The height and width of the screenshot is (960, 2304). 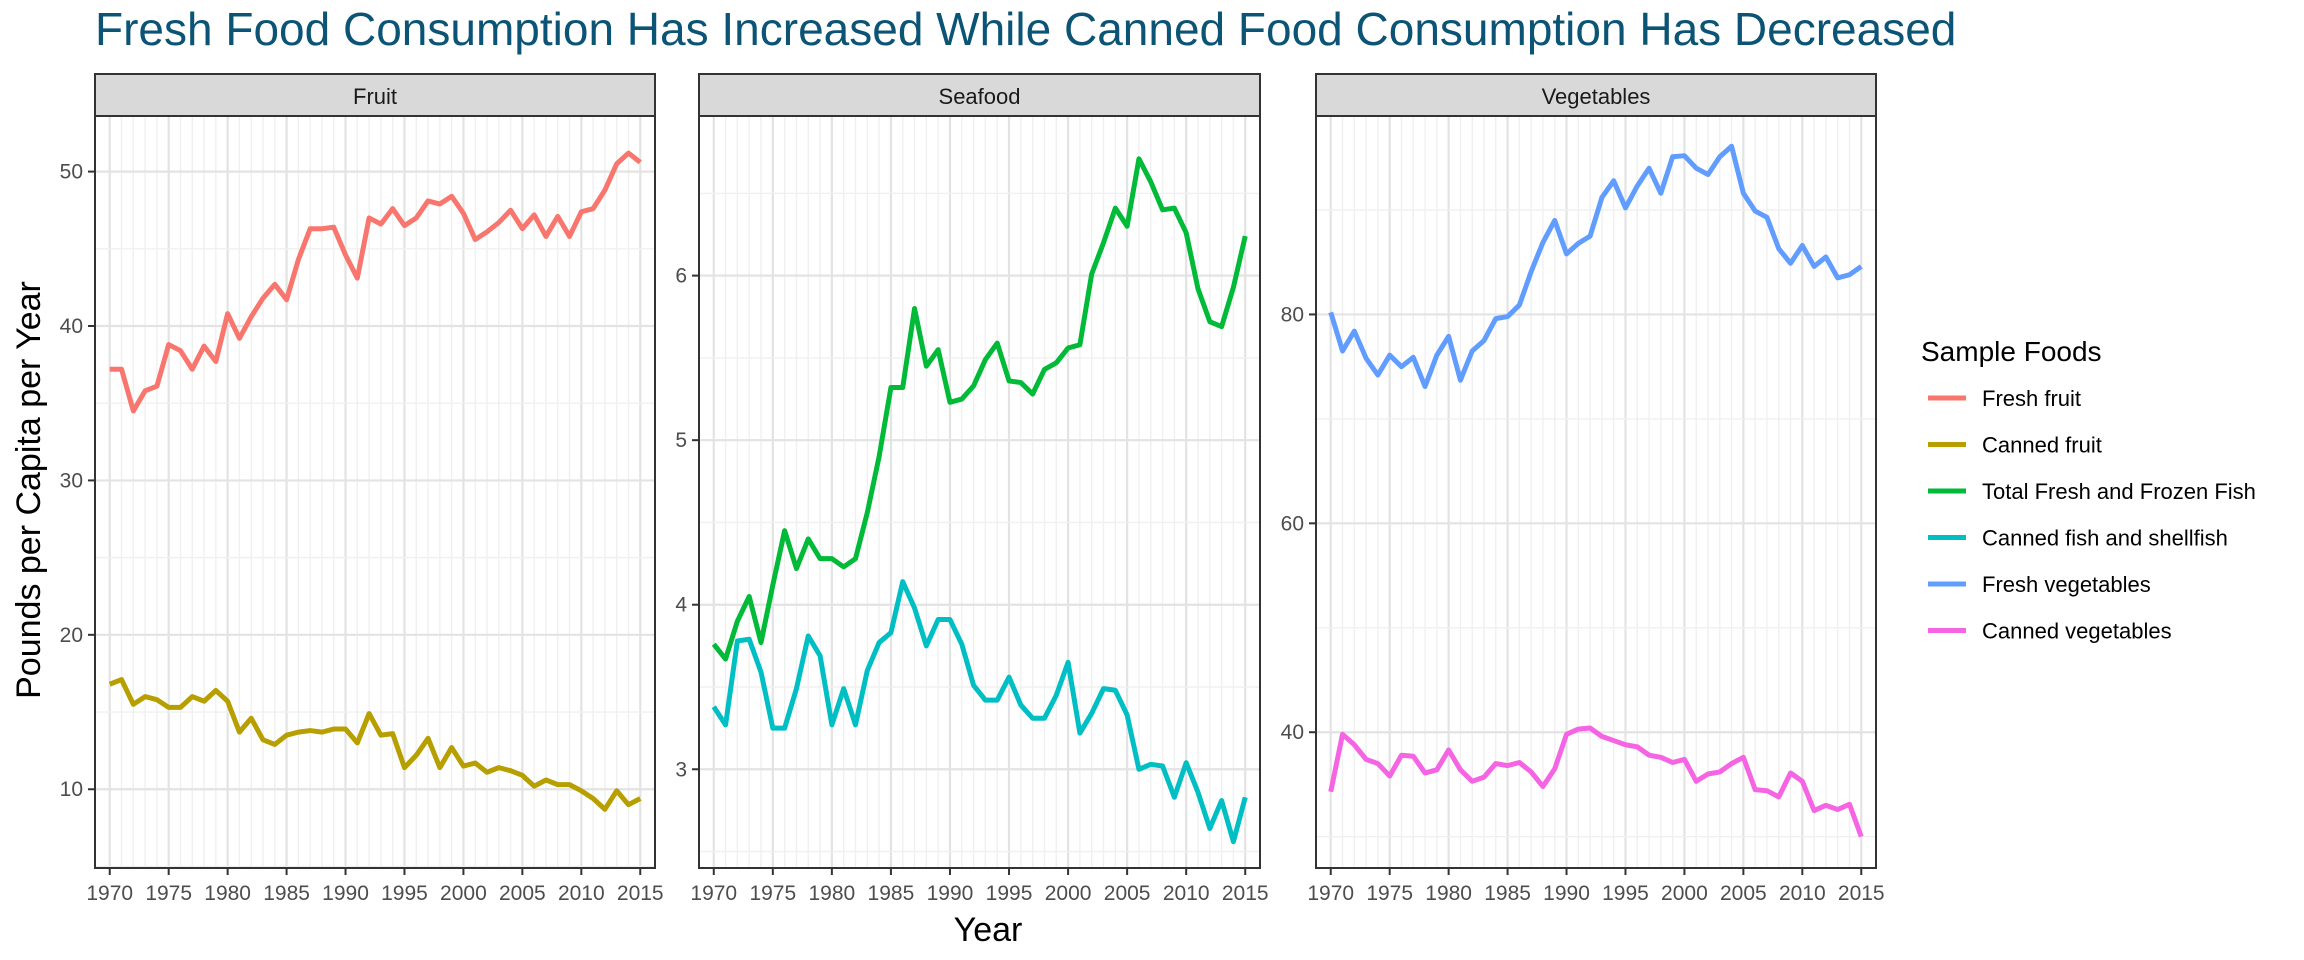 I want to click on legend-item: Canned fruit, so click(x=2015, y=445).